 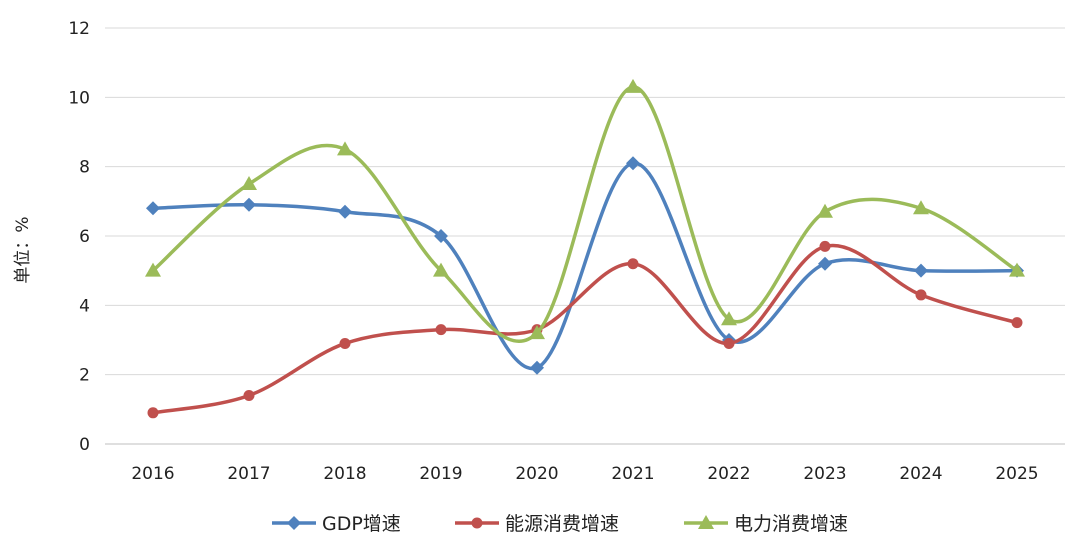 What do you see at coordinates (920, 474) in the screenshot?
I see `x-tick-label: 2024` at bounding box center [920, 474].